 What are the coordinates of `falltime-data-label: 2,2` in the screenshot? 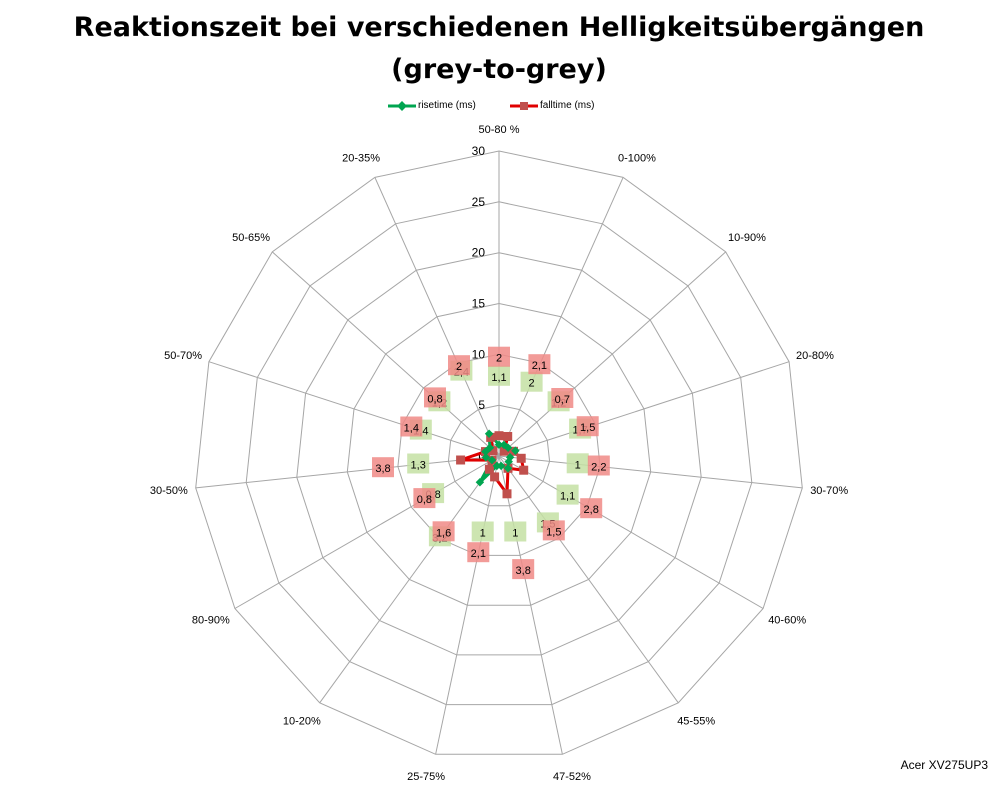 It's located at (598, 468).